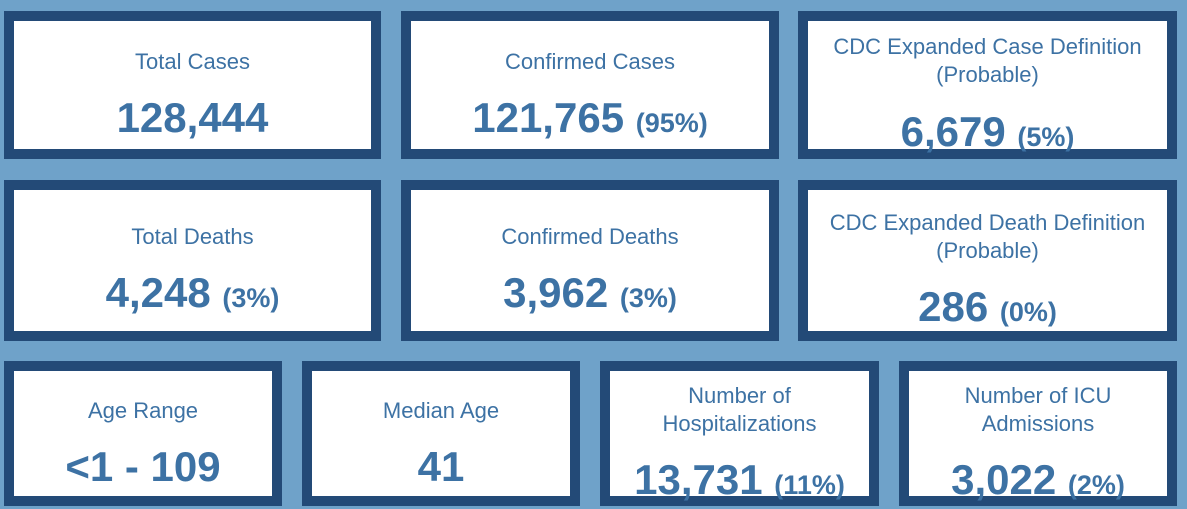 Image resolution: width=1187 pixels, height=509 pixels. I want to click on probable-cases-pct: (5%), so click(1046, 137).